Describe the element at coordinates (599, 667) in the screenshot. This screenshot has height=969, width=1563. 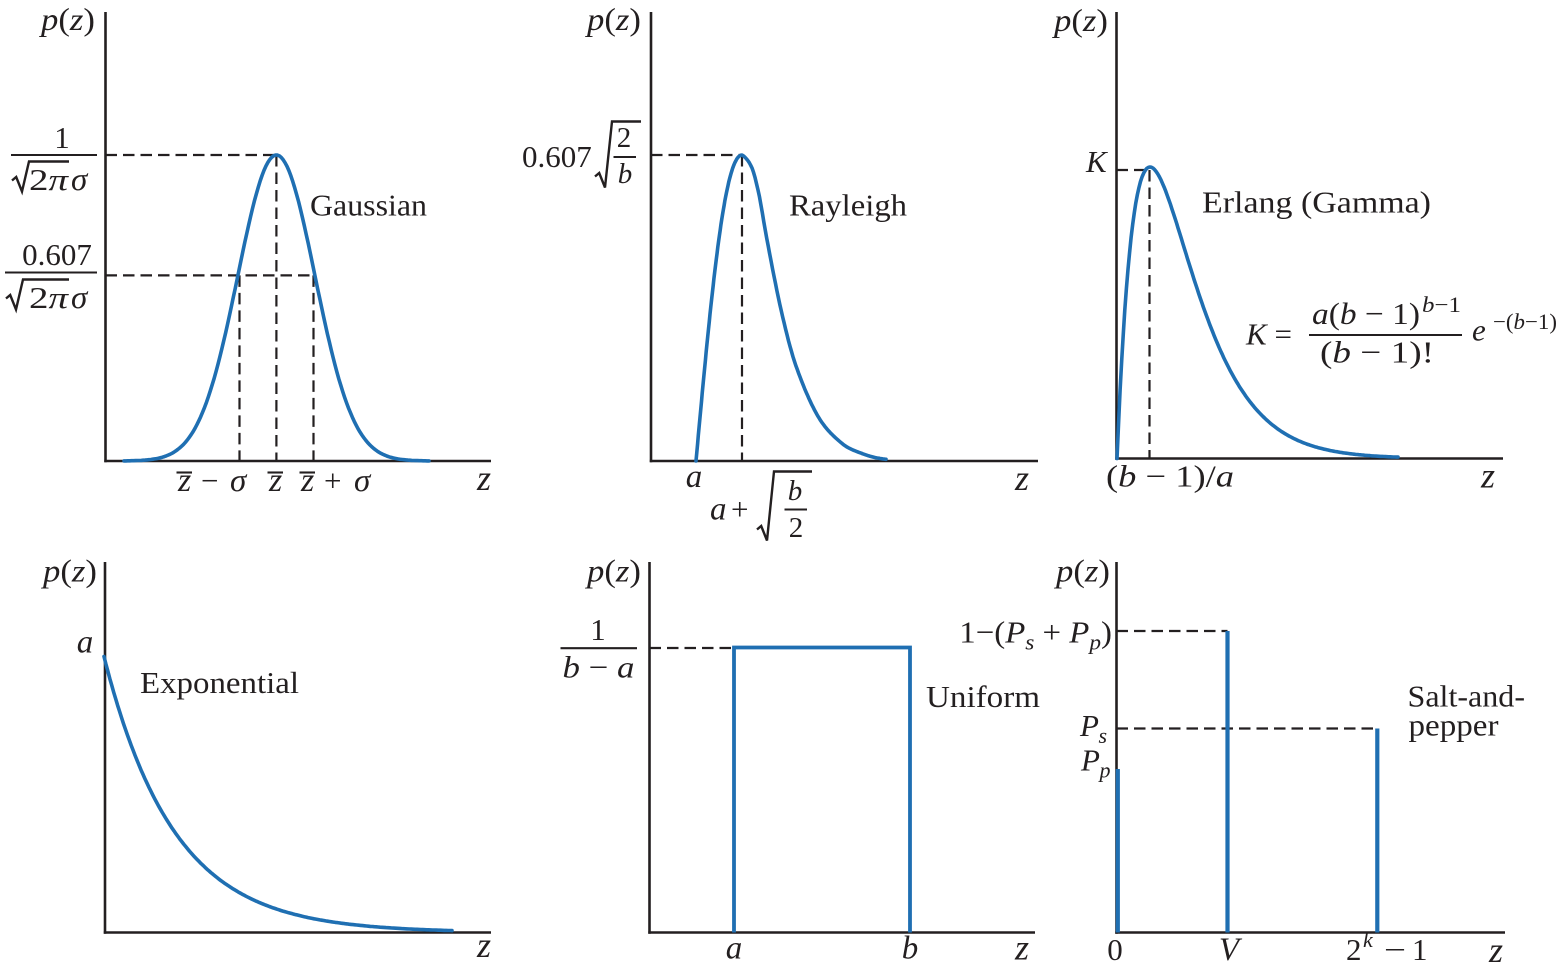
I see `svg-text: b − a` at that location.